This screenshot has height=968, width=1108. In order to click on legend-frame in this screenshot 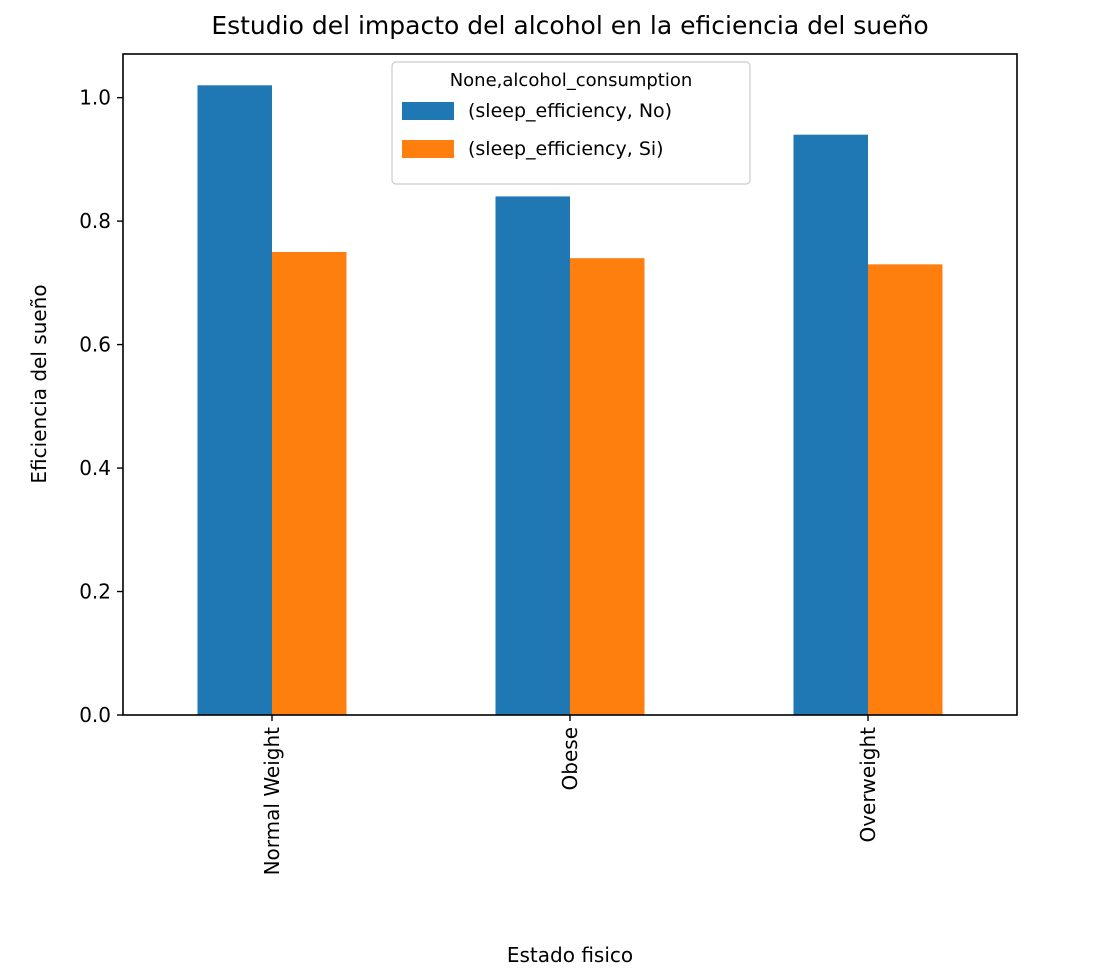, I will do `click(571, 123)`.